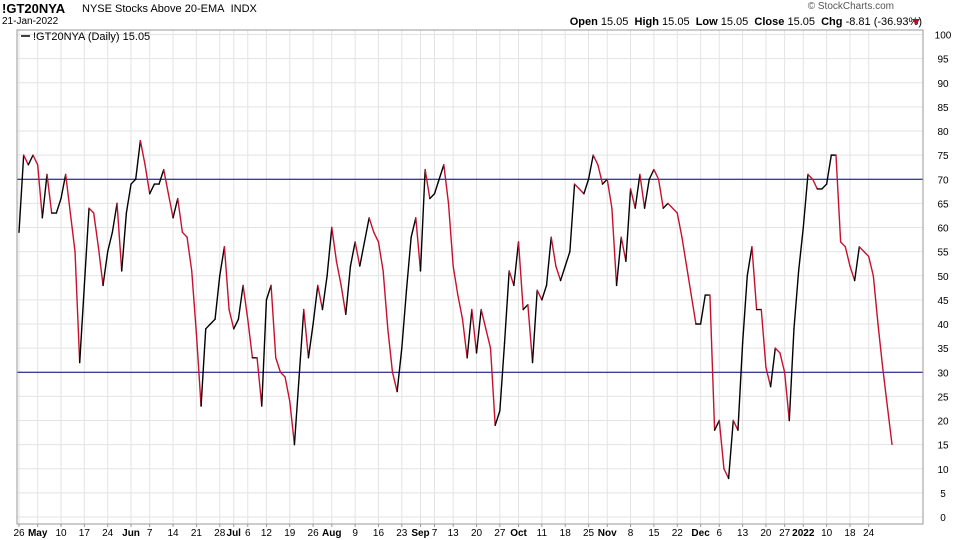 Image resolution: width=960 pixels, height=540 pixels. I want to click on x-tick-label: Dec, so click(700, 533).